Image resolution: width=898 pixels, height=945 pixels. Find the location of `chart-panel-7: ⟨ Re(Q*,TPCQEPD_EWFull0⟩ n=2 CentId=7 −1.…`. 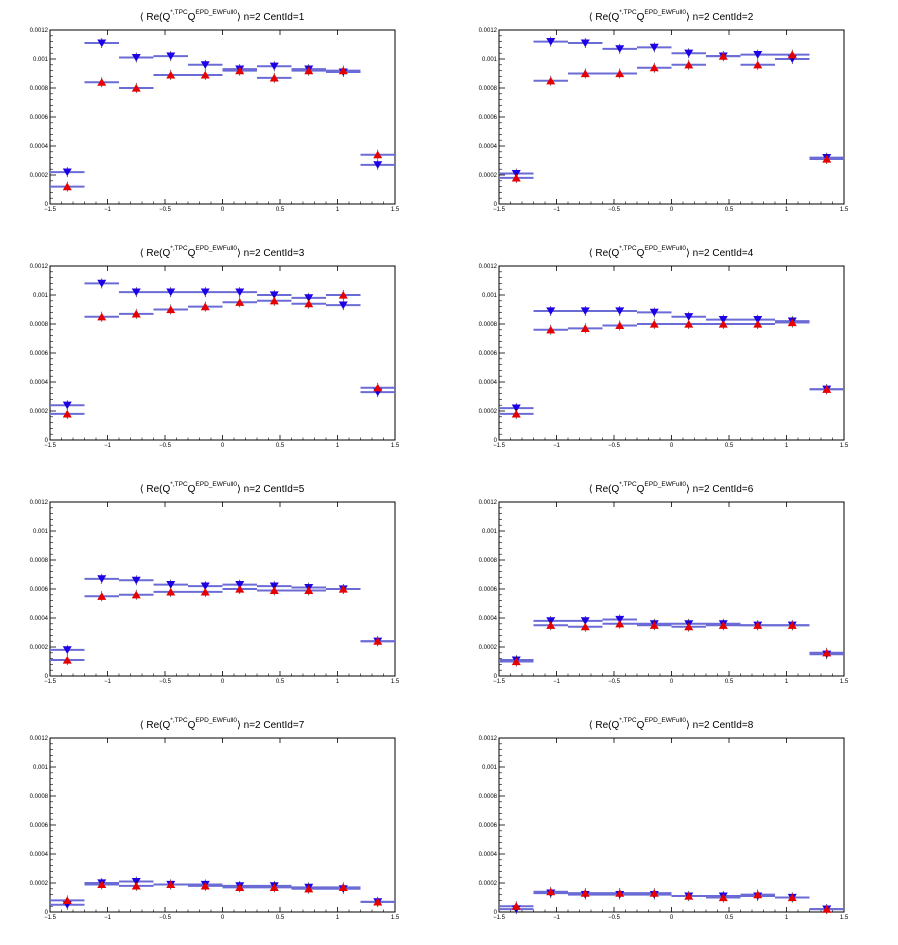

chart-panel-7: ⟨ Re(Q*,TPCQEPD_EWFull0⟩ n=2 CentId=7 −1.… is located at coordinates (224, 826).